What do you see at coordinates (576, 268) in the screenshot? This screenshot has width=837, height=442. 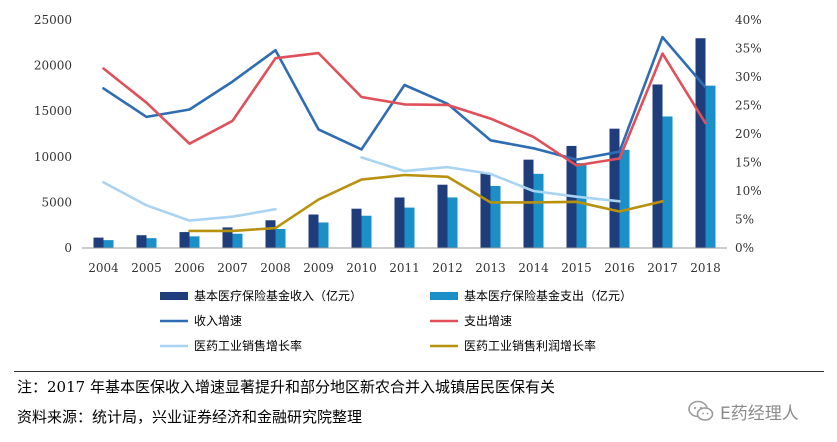 I see `x-tick-label: 2015` at bounding box center [576, 268].